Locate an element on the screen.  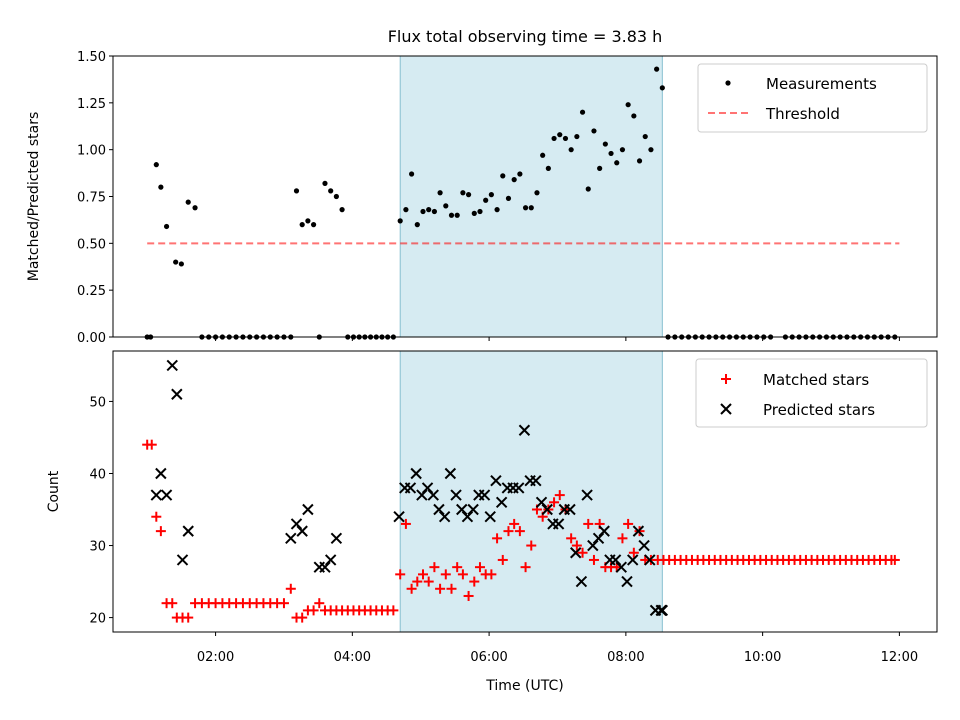
legend-predicted-label: Predicted stars is located at coordinates (819, 410).